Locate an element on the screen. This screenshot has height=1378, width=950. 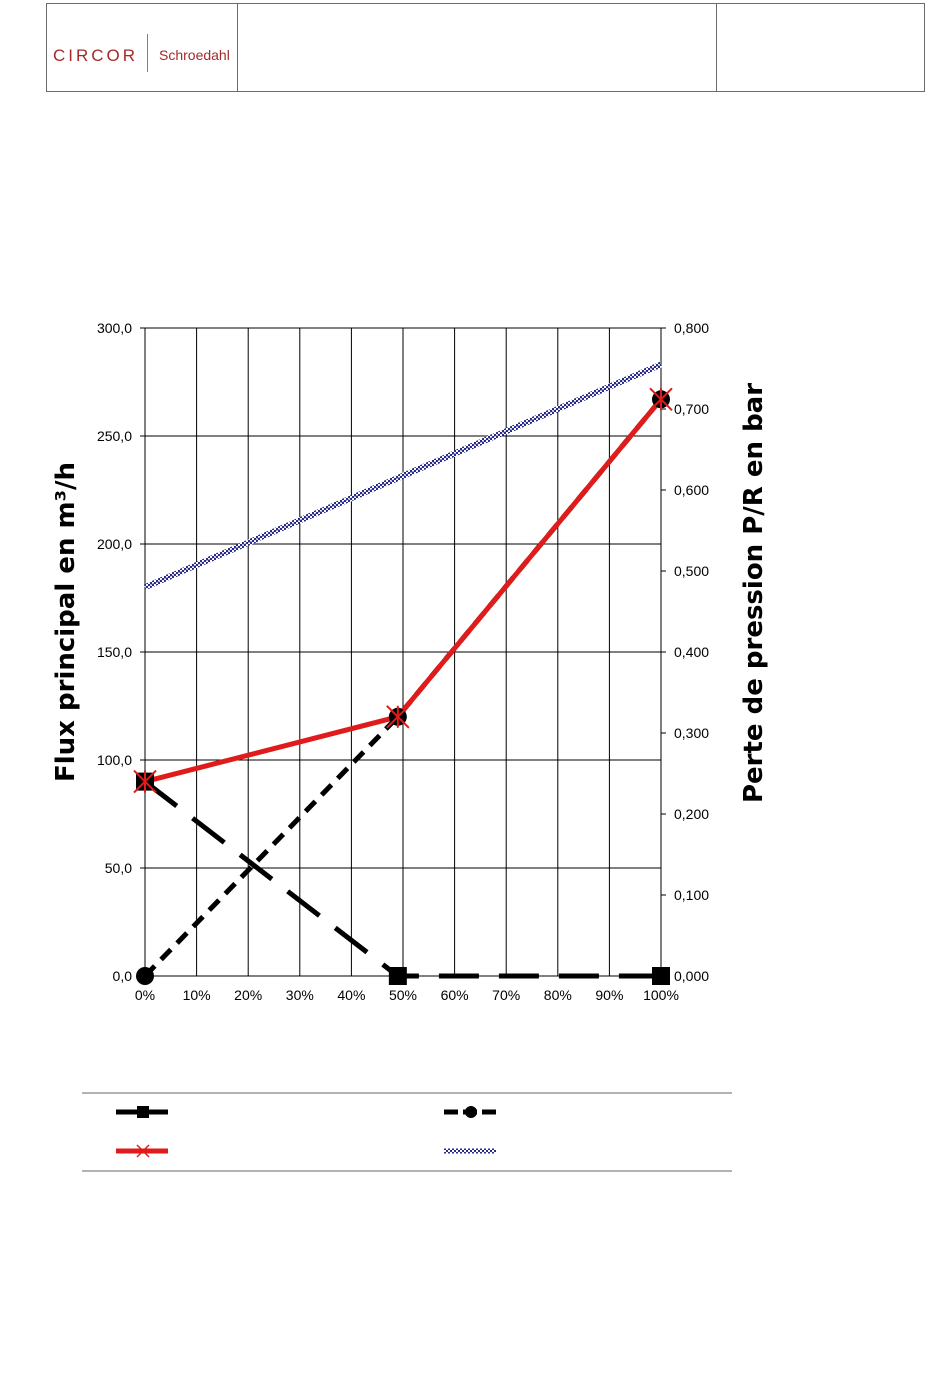
x-tick-label: 60% is located at coordinates (455, 995).